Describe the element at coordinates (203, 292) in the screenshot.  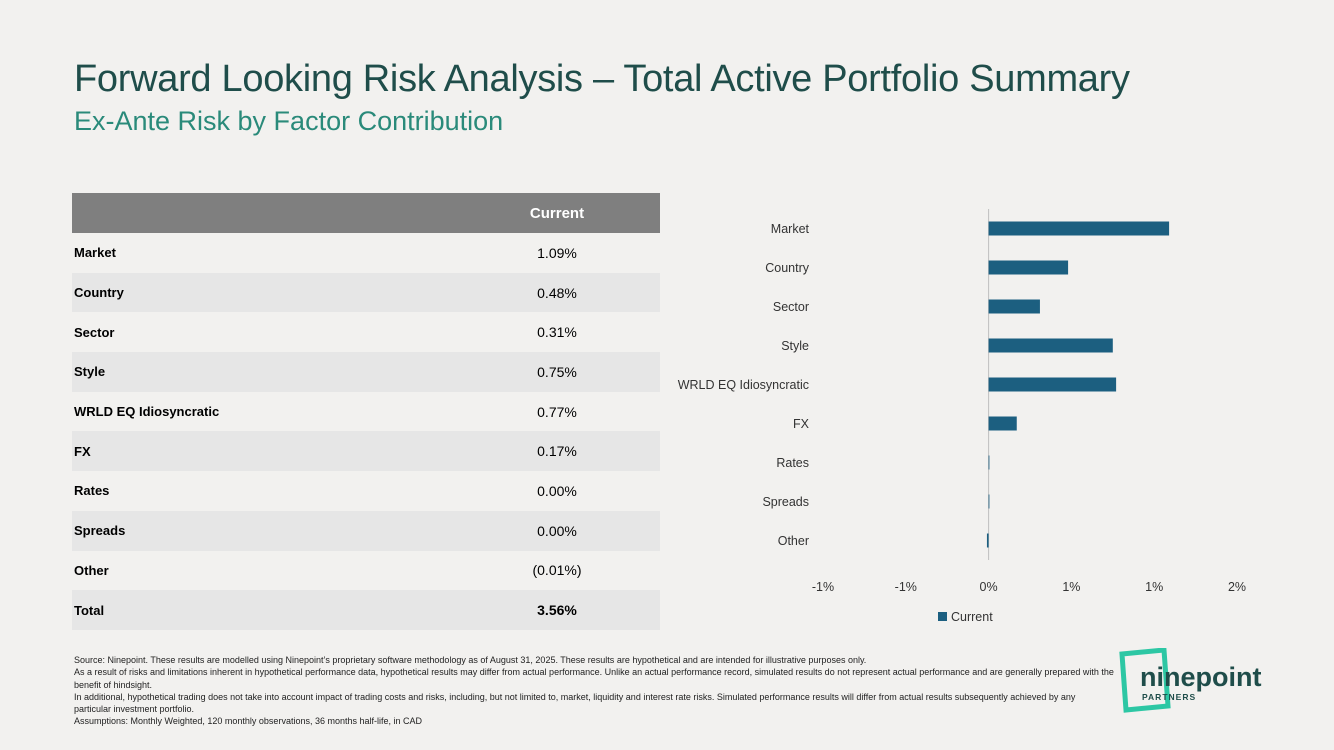
I see `row-label: Country` at that location.